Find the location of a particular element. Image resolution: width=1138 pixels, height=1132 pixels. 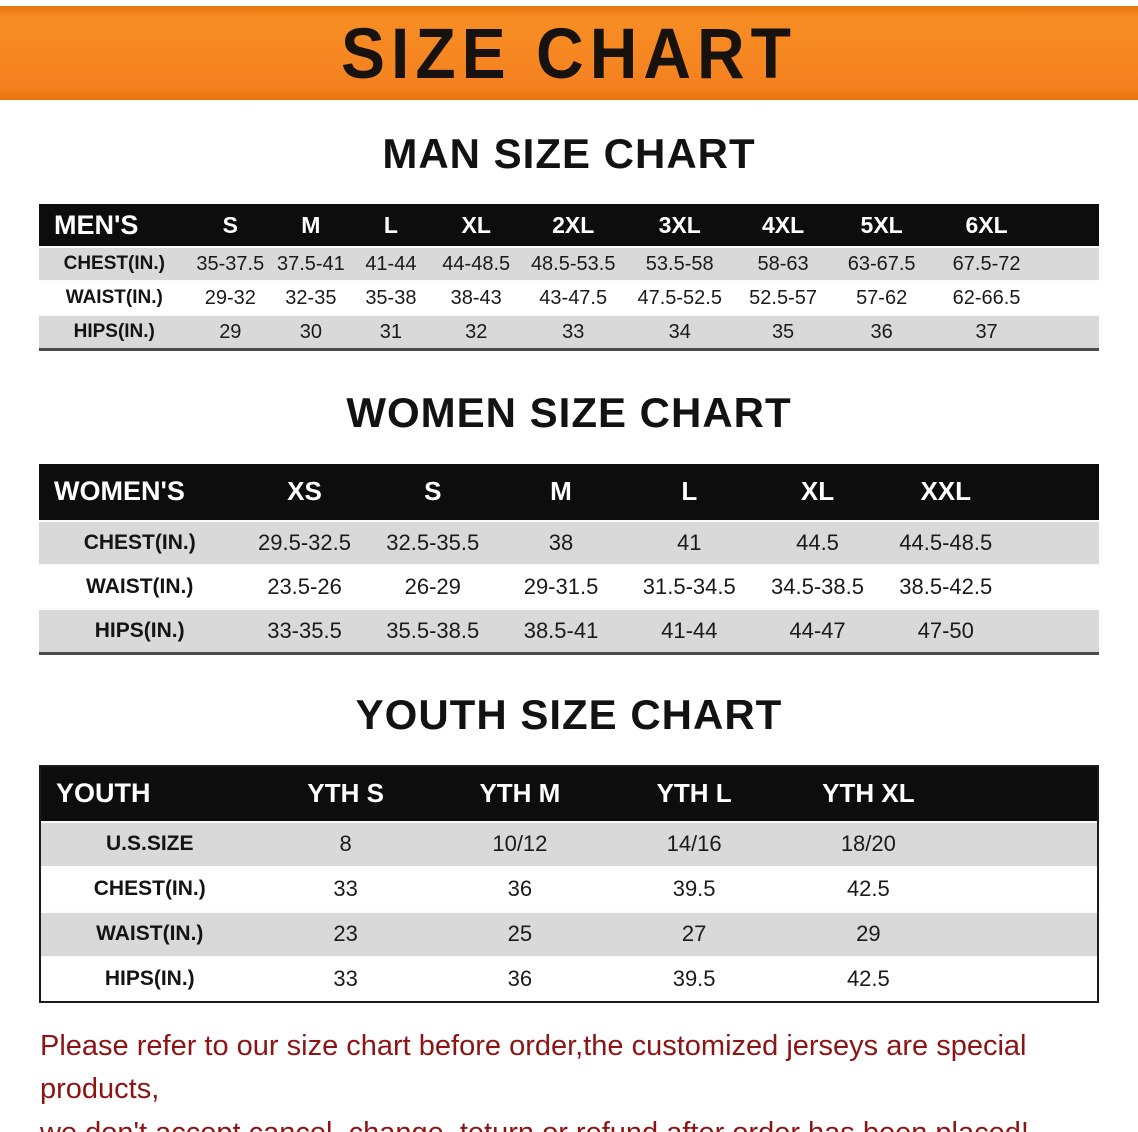

banner-title: SIZE CHART is located at coordinates (569, 53).